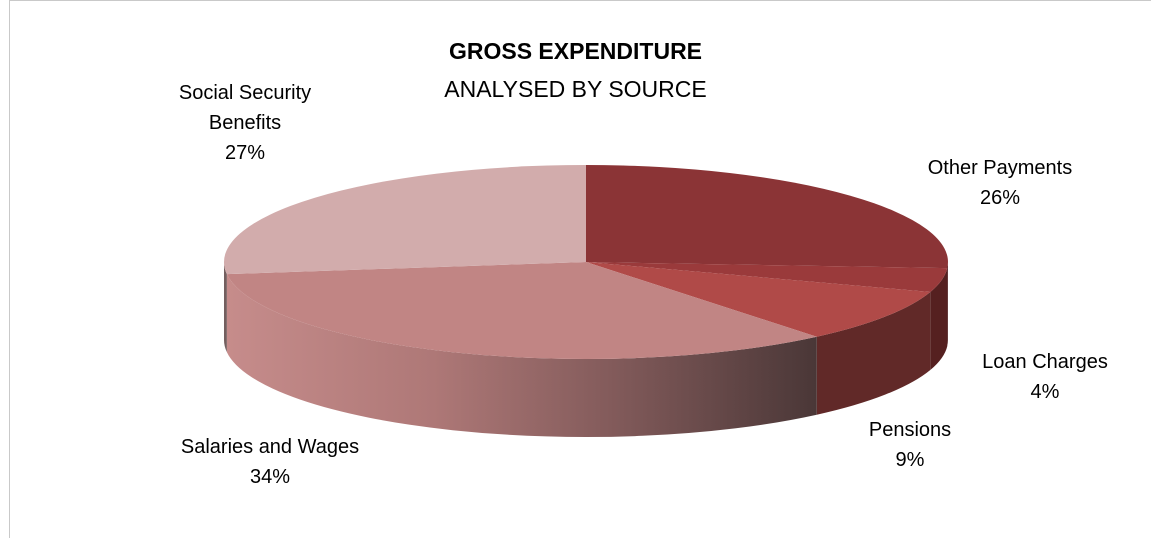  I want to click on slice-loan-charges, so click(767, 277).